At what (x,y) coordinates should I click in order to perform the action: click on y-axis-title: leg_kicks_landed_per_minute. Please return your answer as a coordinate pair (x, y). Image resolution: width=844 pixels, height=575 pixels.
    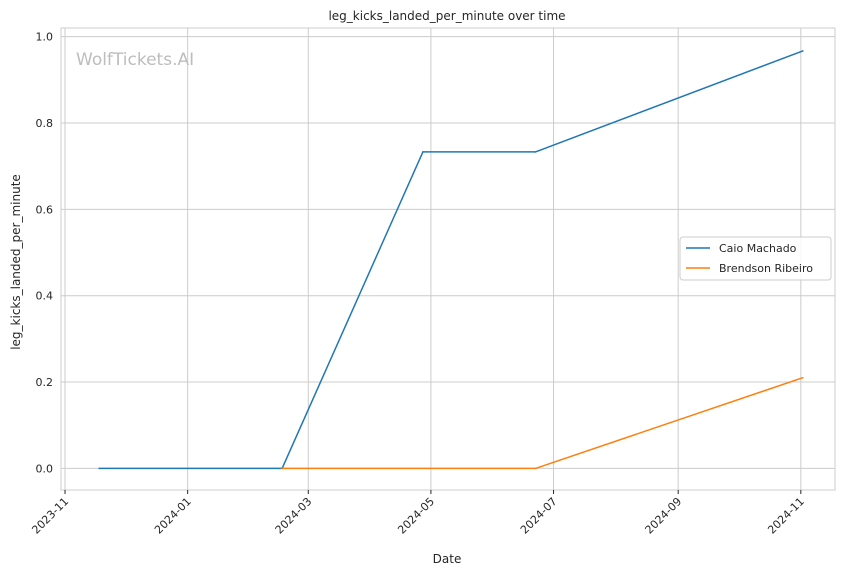
    Looking at the image, I should click on (16, 262).